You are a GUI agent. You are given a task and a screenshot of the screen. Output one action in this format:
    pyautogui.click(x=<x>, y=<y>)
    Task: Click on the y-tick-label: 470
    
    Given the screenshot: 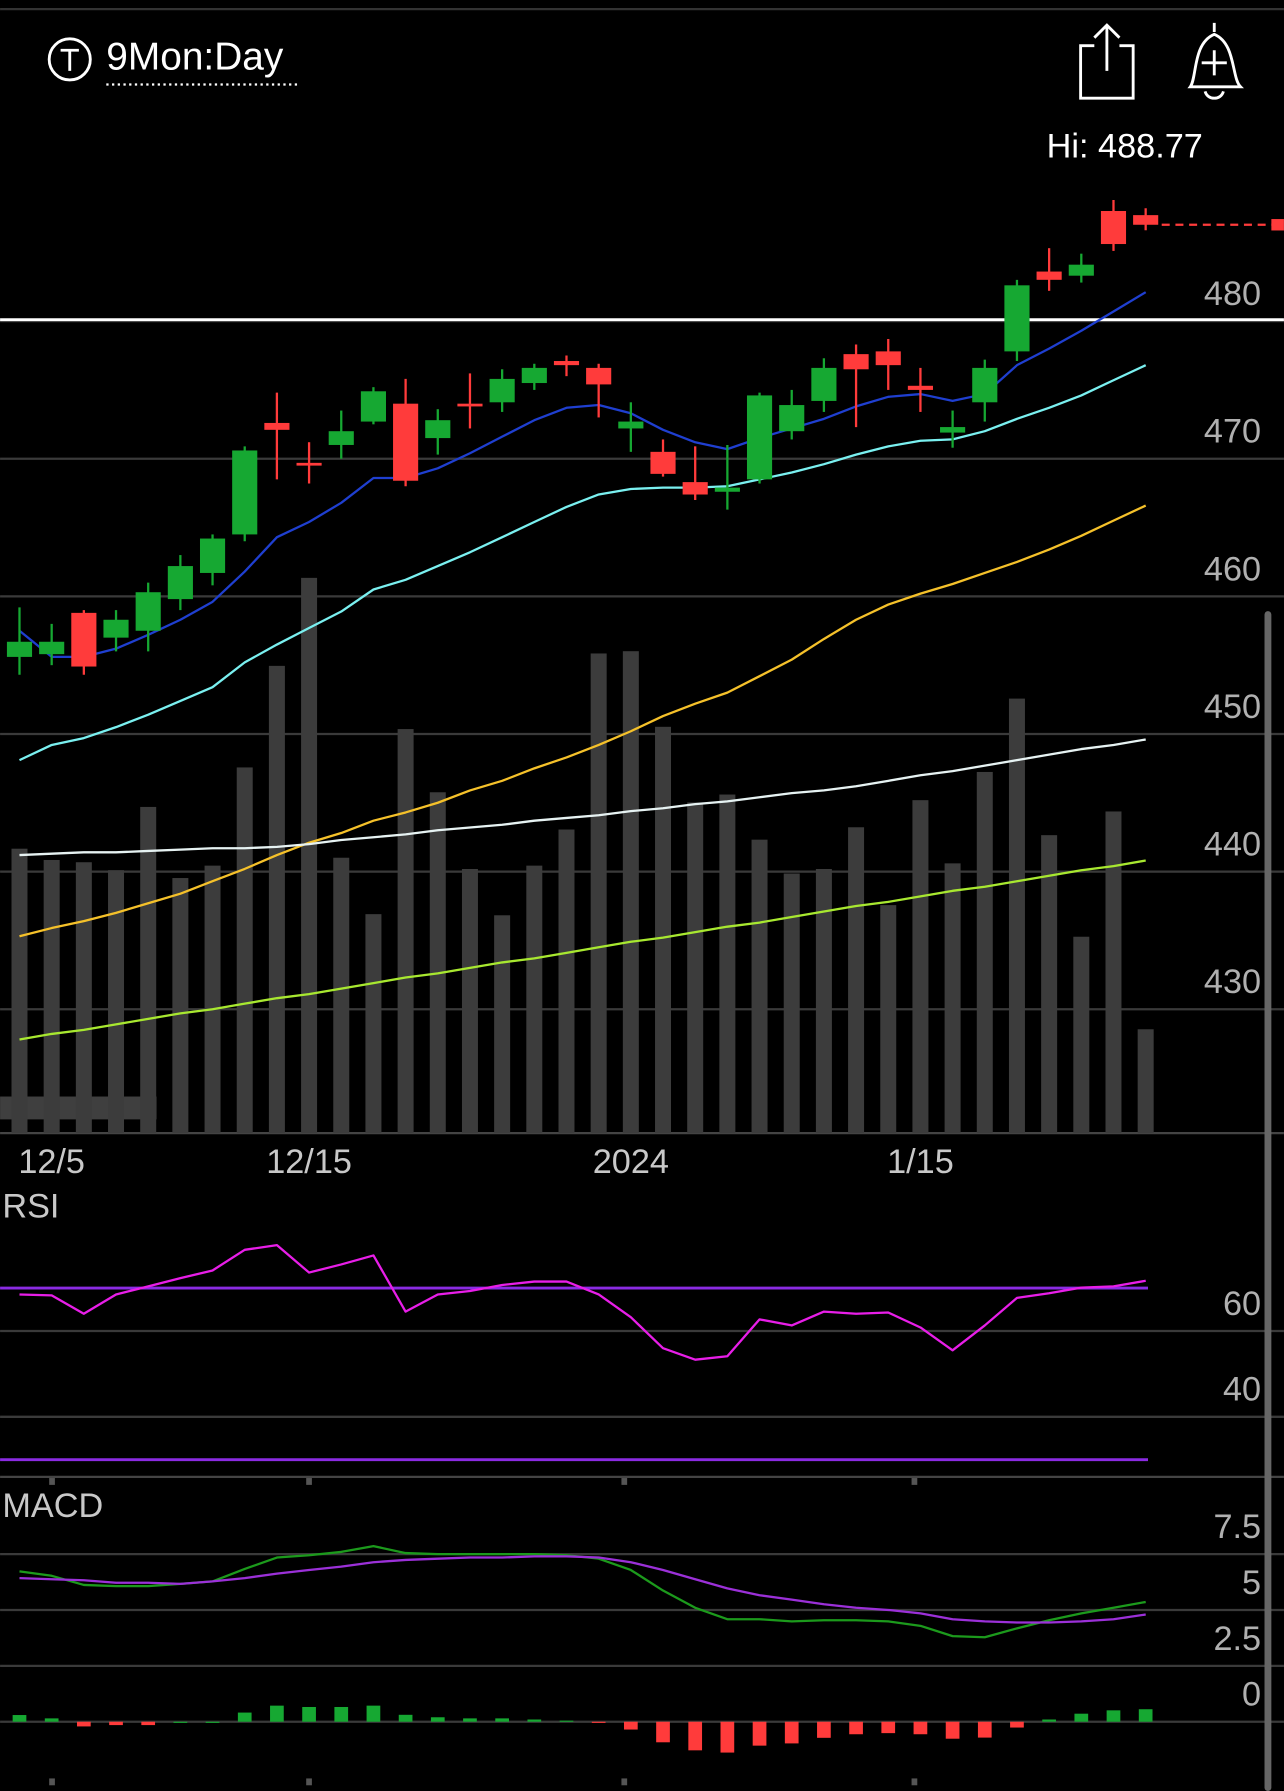 What is the action you would take?
    pyautogui.click(x=1232, y=432)
    